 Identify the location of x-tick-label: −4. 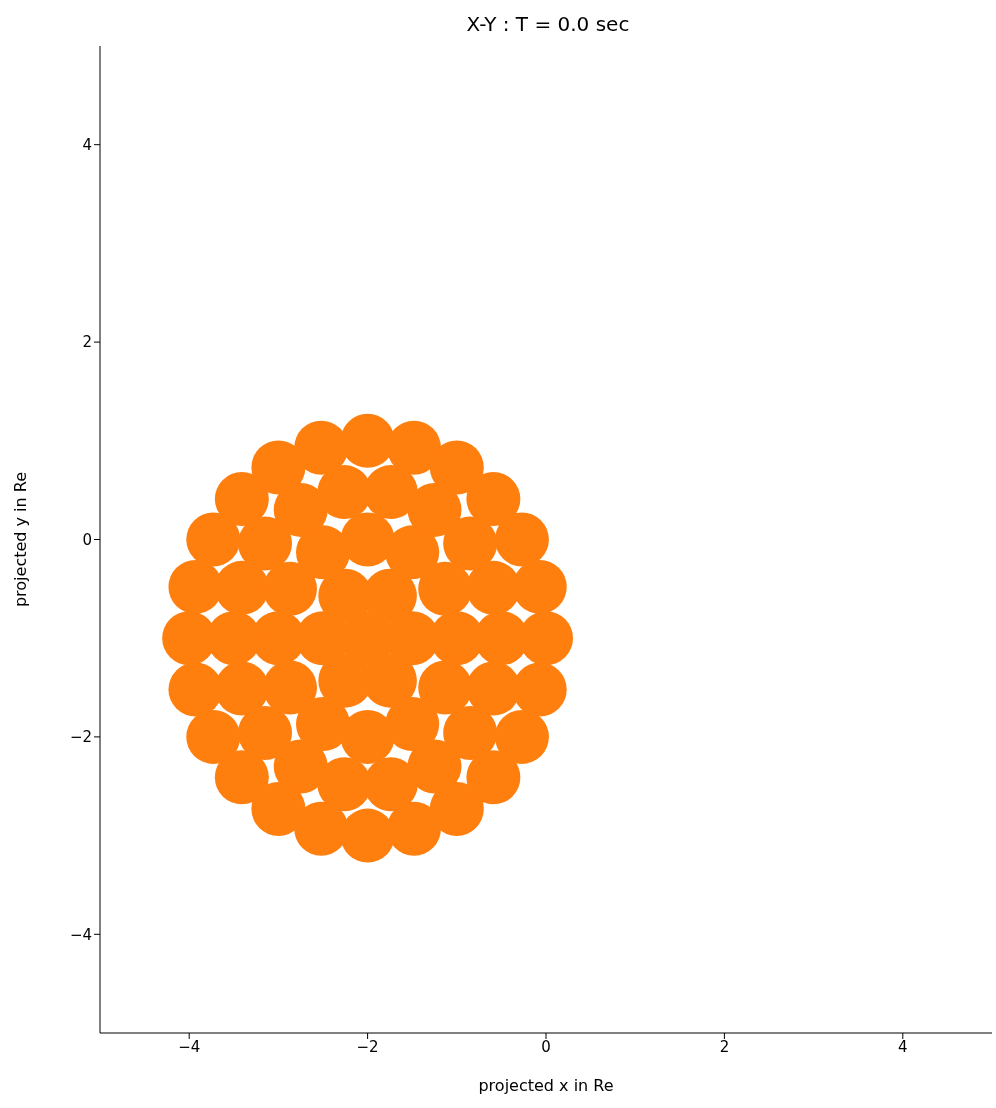
(189, 1046).